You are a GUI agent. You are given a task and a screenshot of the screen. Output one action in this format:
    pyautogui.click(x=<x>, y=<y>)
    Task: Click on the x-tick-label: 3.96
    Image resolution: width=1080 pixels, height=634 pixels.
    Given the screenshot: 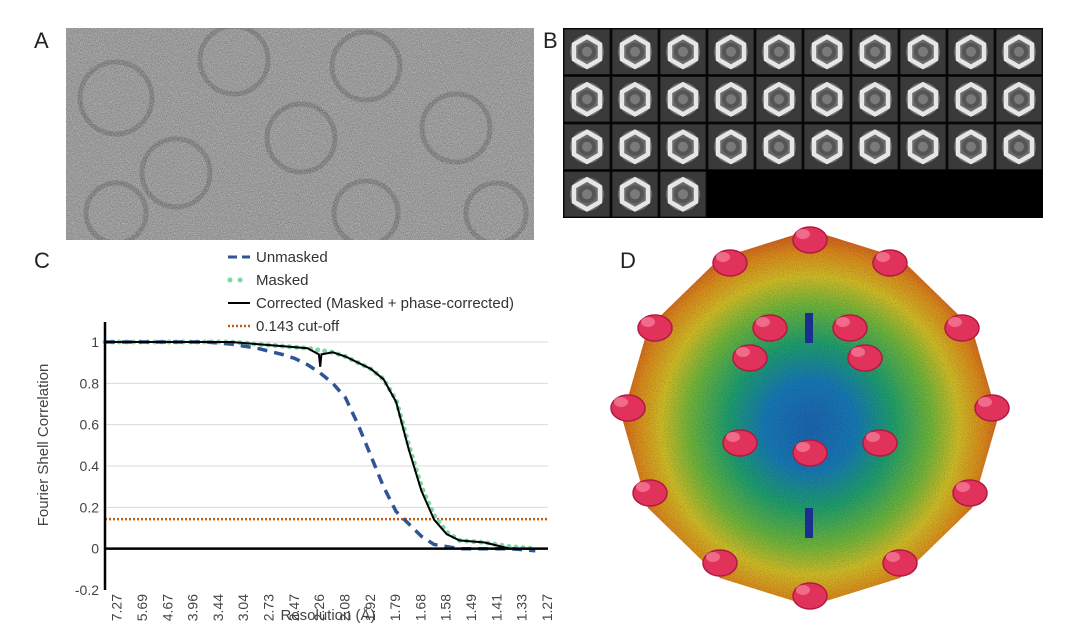 What is the action you would take?
    pyautogui.click(x=193, y=607)
    